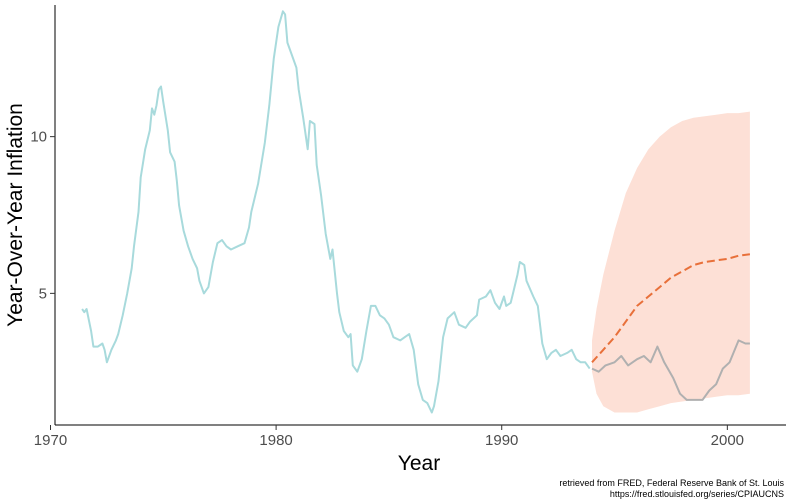 This screenshot has height=504, width=792. What do you see at coordinates (38, 137) in the screenshot?
I see `y-tick-label: 10` at bounding box center [38, 137].